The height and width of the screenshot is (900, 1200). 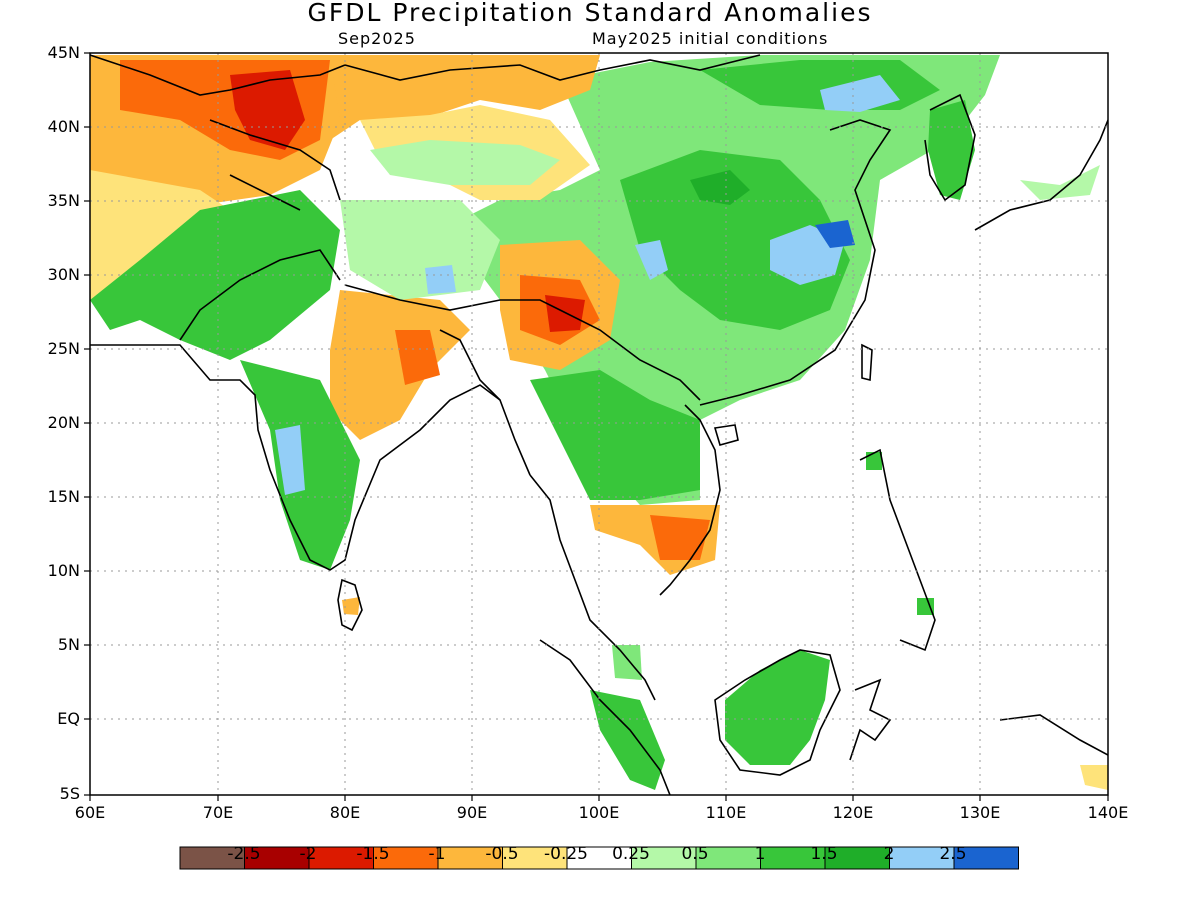 What do you see at coordinates (860, 93) in the screenshot?
I see `blue-patch-ne-china` at bounding box center [860, 93].